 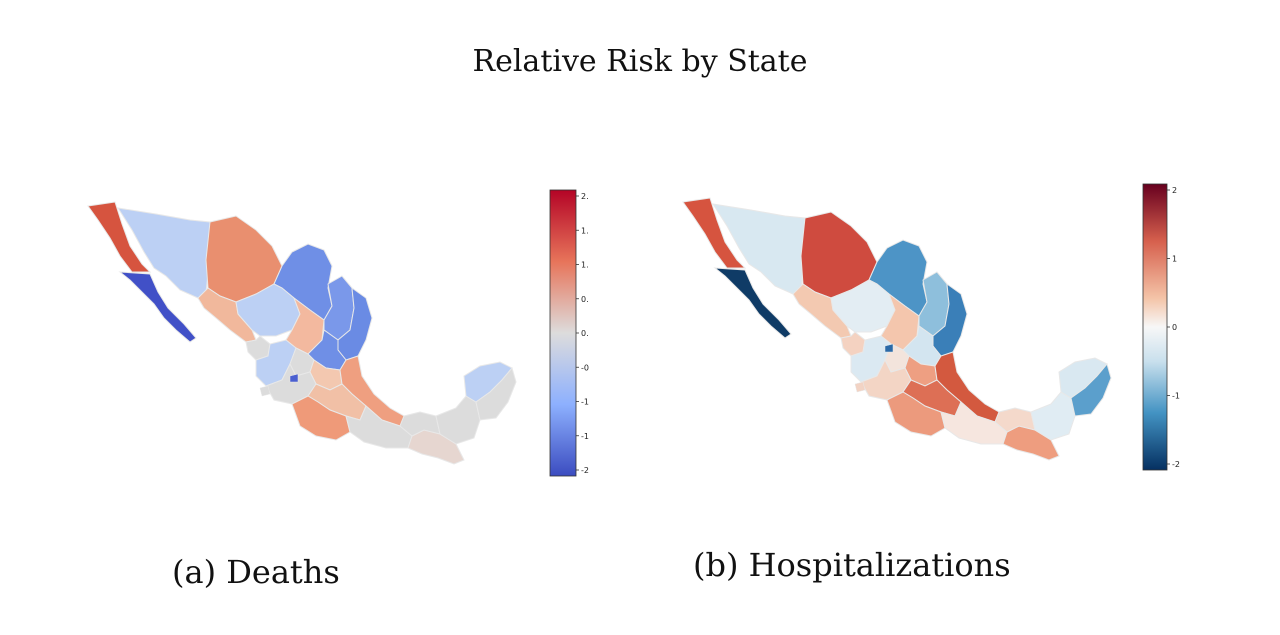 What do you see at coordinates (852, 565) in the screenshot?
I see `hospitalizations-caption: (b) Hospitalizations` at bounding box center [852, 565].